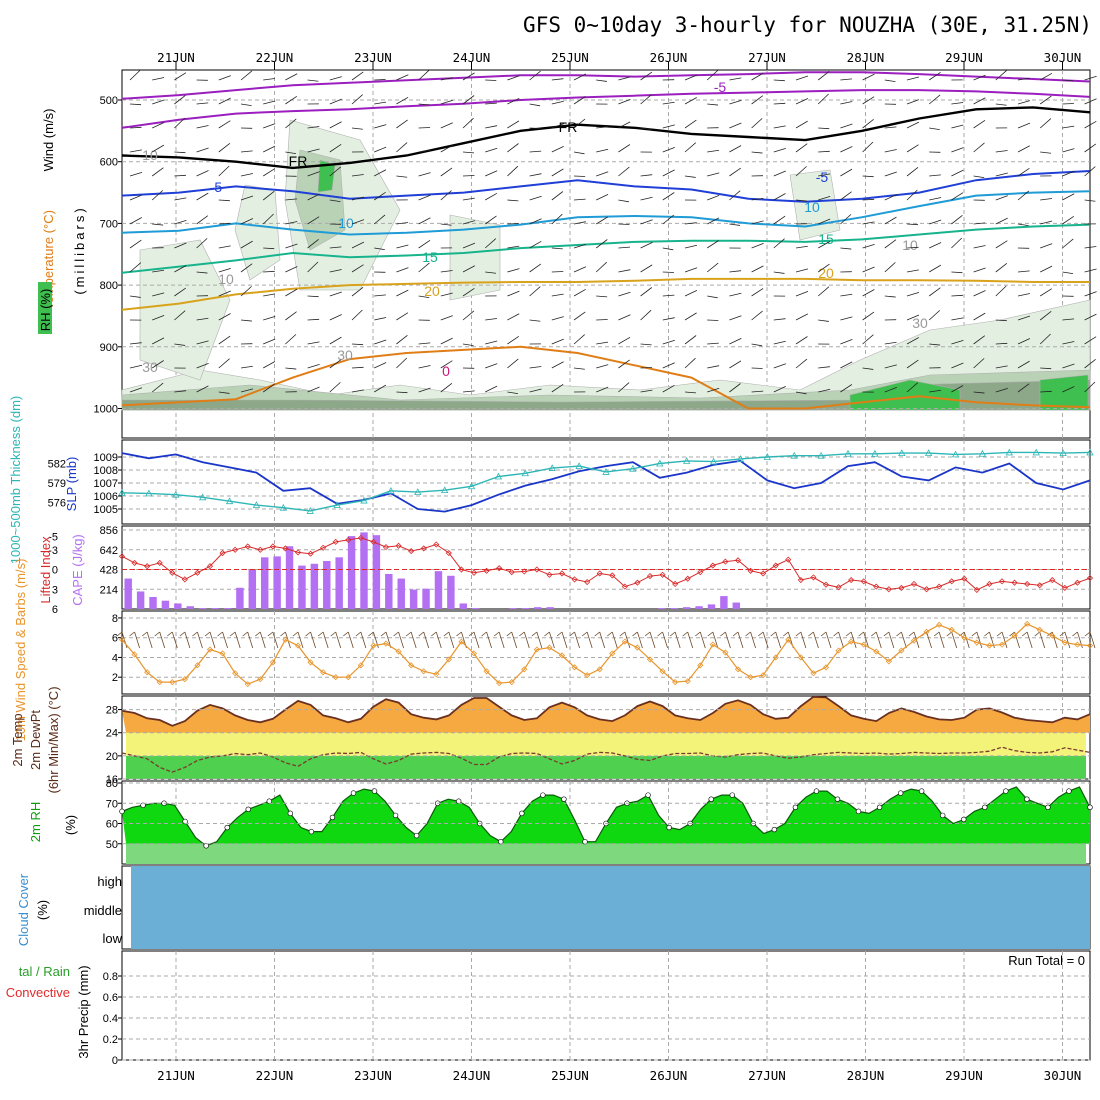 Image resolution: width=1100 pixels, height=1100 pixels. Describe the element at coordinates (70, 825) in the screenshot. I see `rh2m-unit-label: (%)` at that location.